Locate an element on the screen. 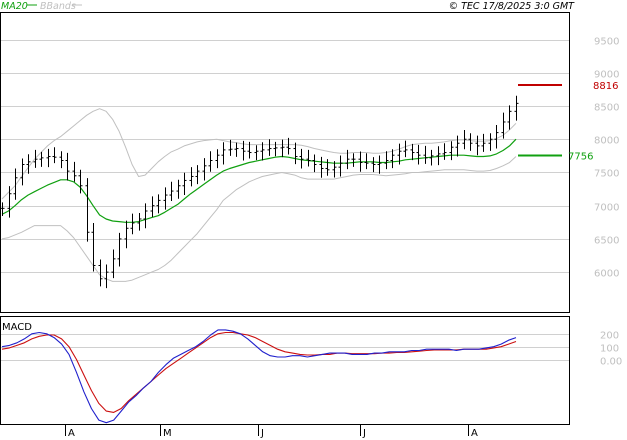  price-markers: 8816 7756 is located at coordinates (568, 121).